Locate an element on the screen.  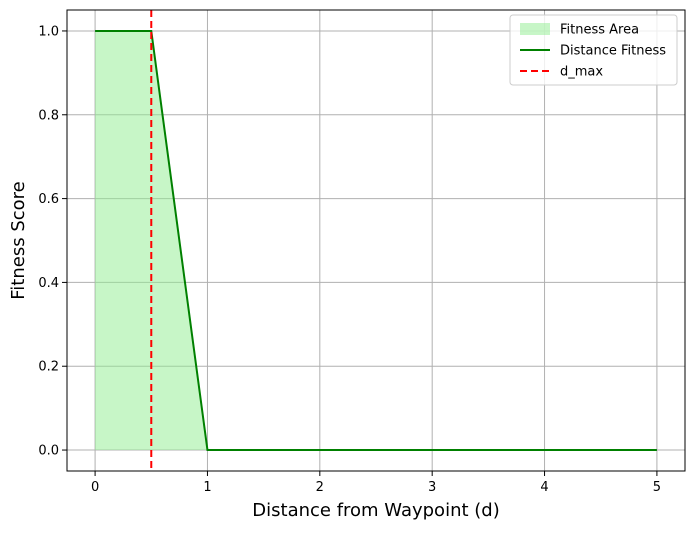
x-tick-label: 0 is located at coordinates (95, 487).